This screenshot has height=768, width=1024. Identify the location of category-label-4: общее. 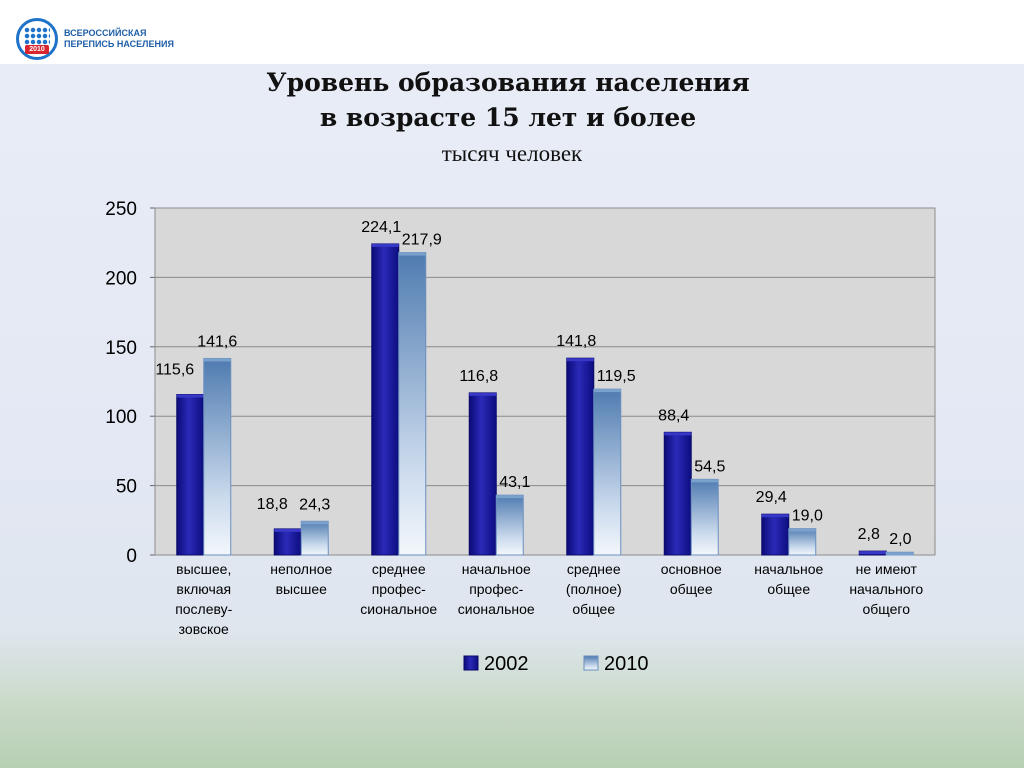
(593, 609).